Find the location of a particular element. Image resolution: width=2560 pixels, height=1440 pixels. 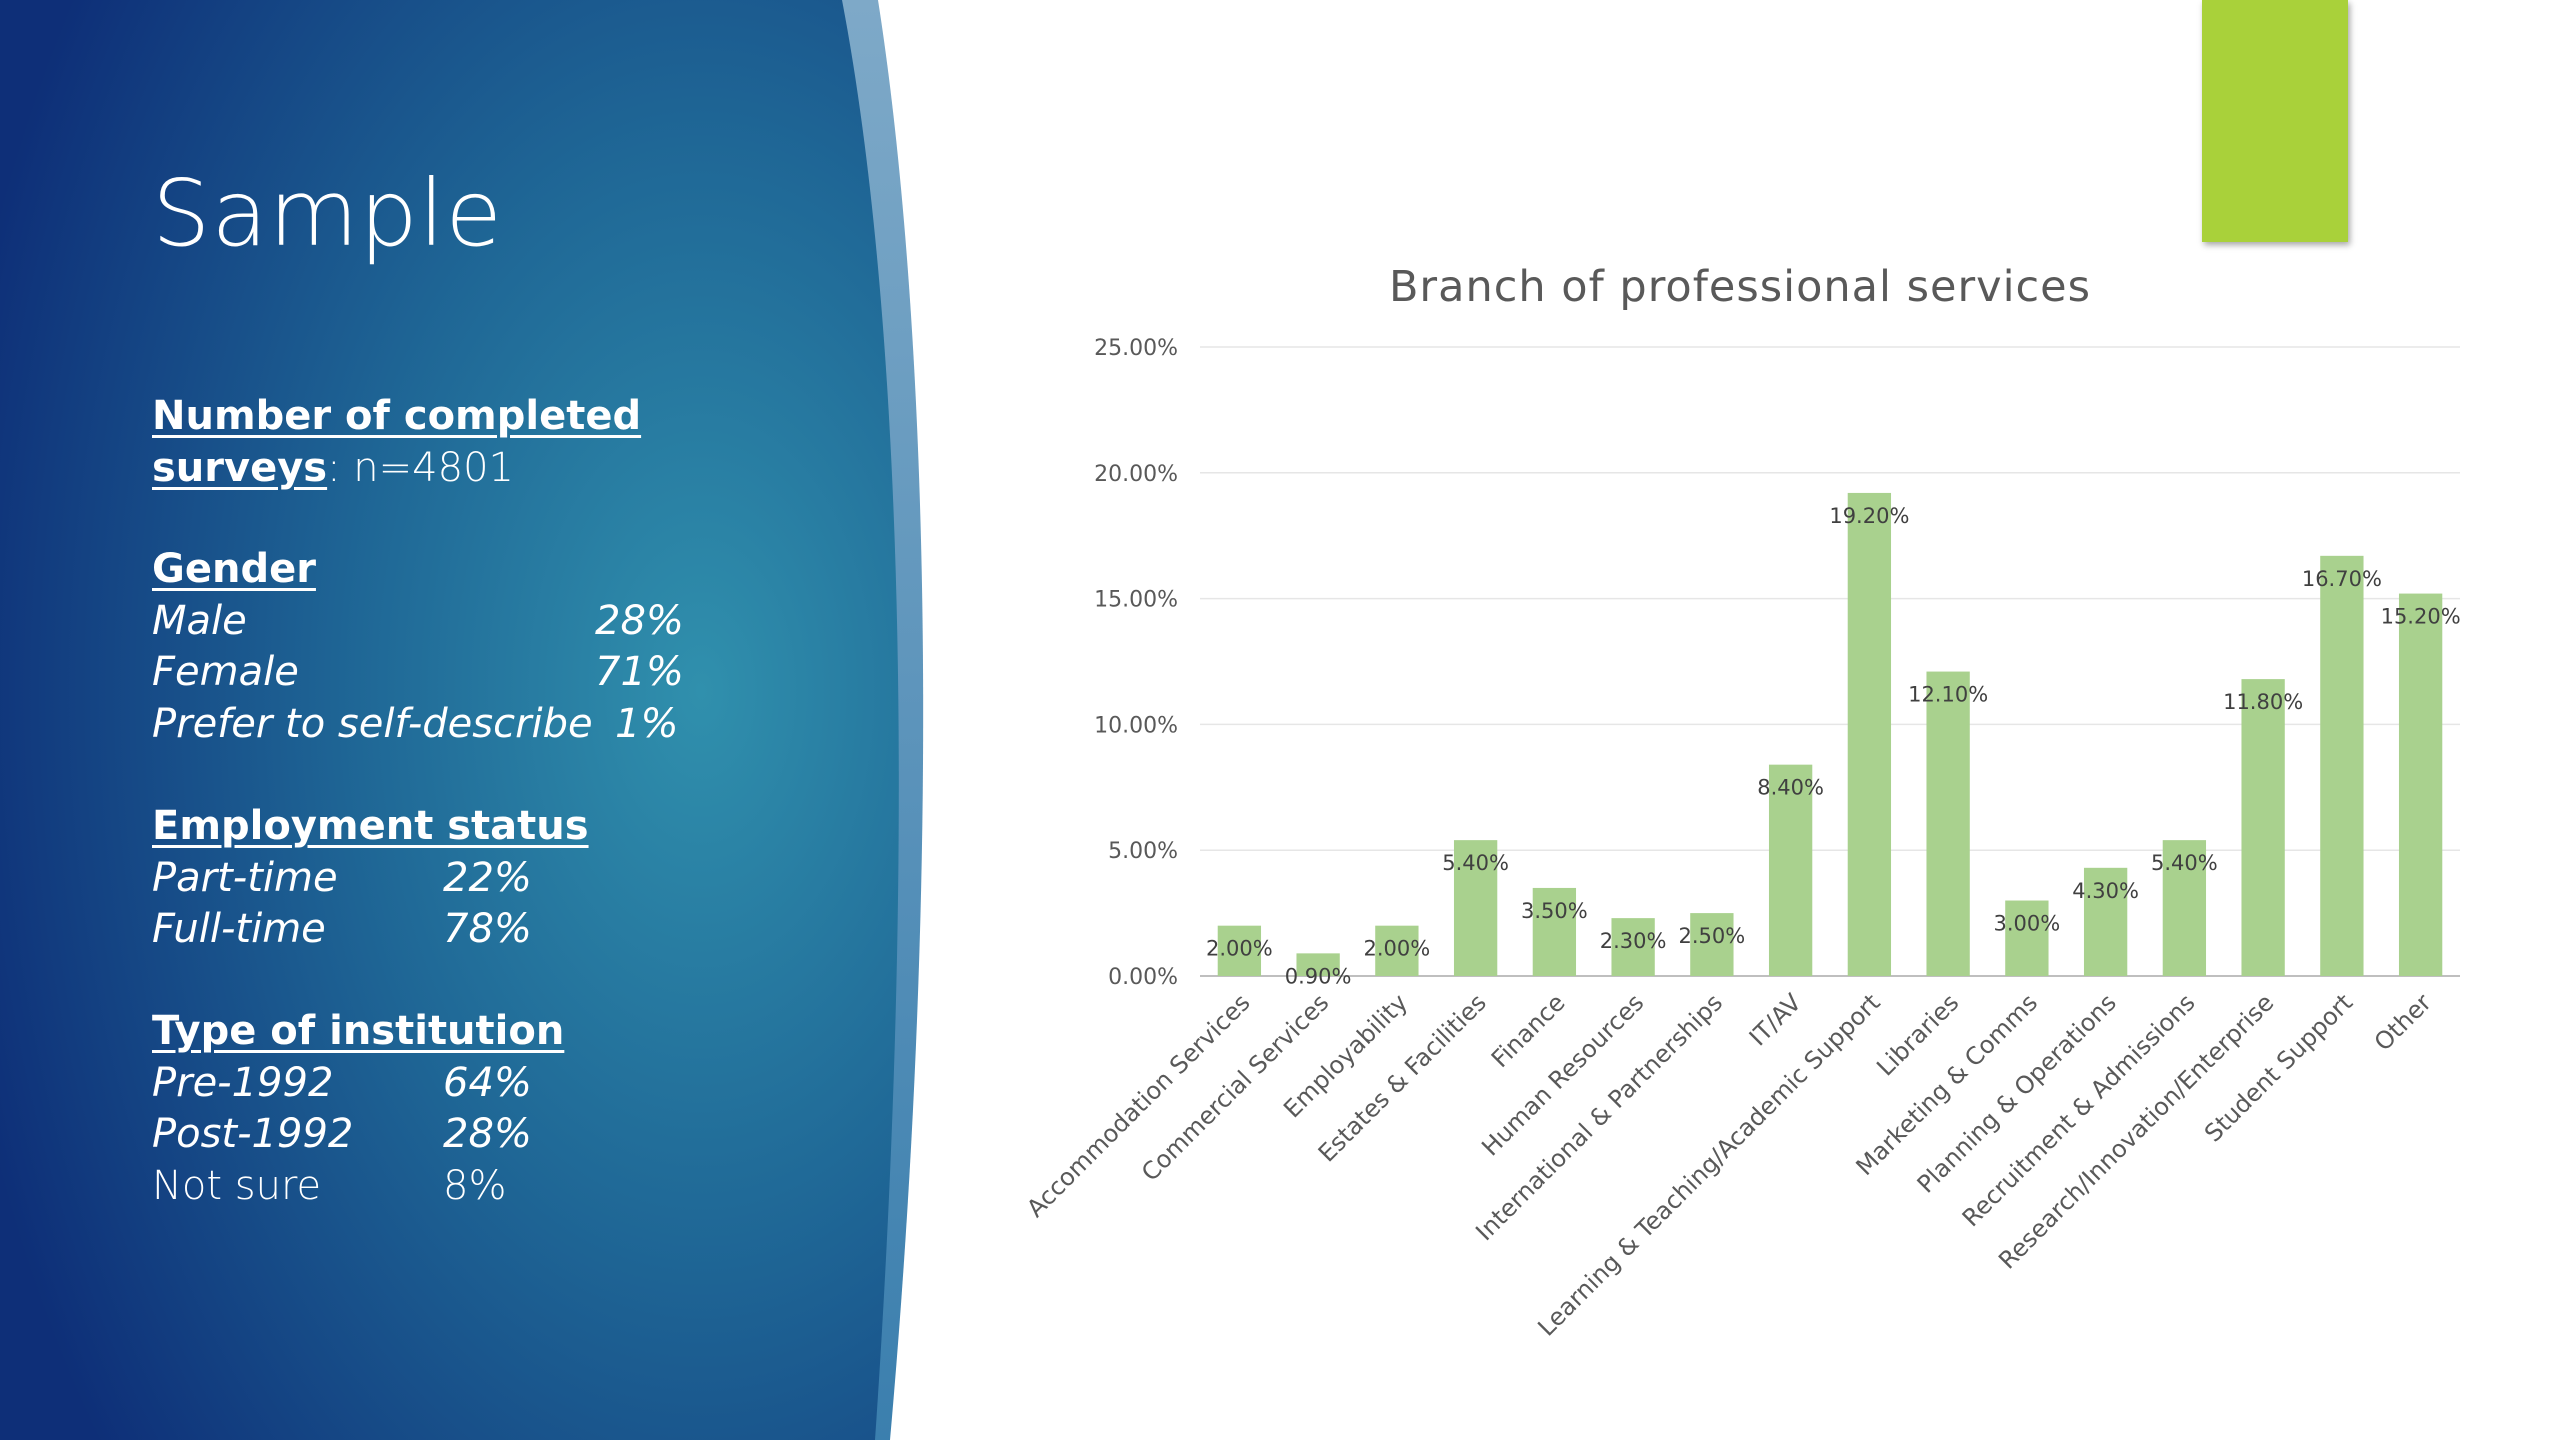

institution-heading: Type of institution is located at coordinates (358, 1031).